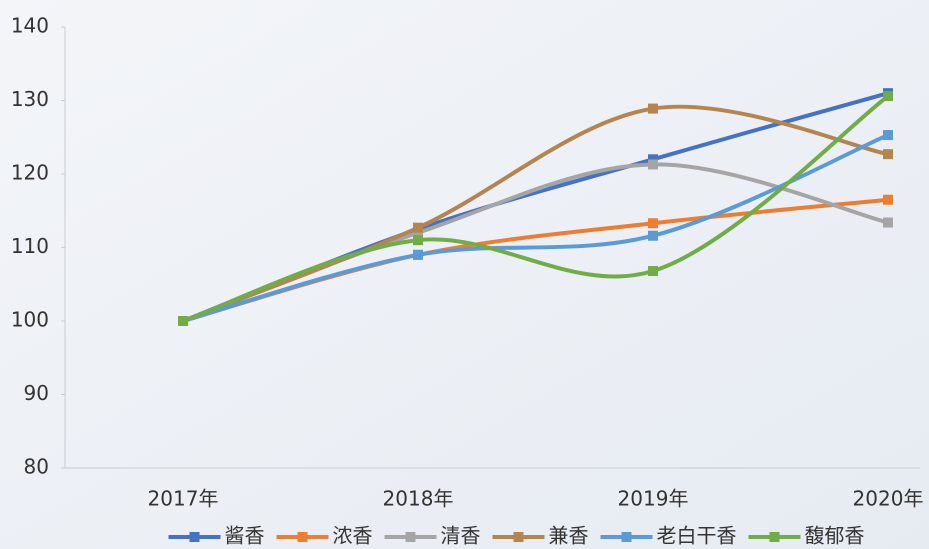  Describe the element at coordinates (30, 26) in the screenshot. I see `y-tick-label: 140` at that location.